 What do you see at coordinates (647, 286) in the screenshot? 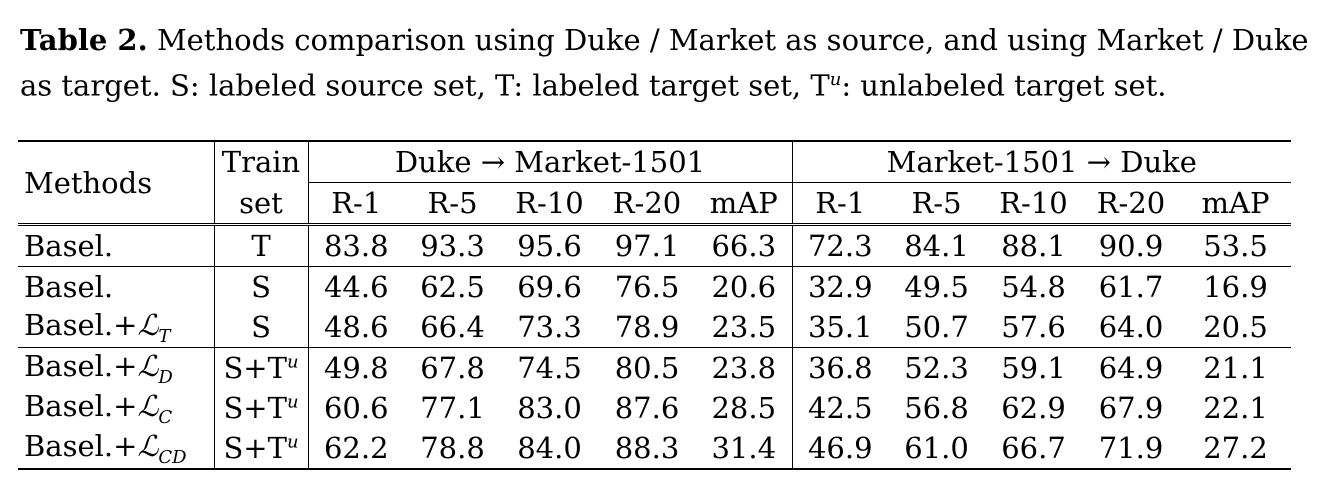
I see `metric-value: 76.5` at bounding box center [647, 286].